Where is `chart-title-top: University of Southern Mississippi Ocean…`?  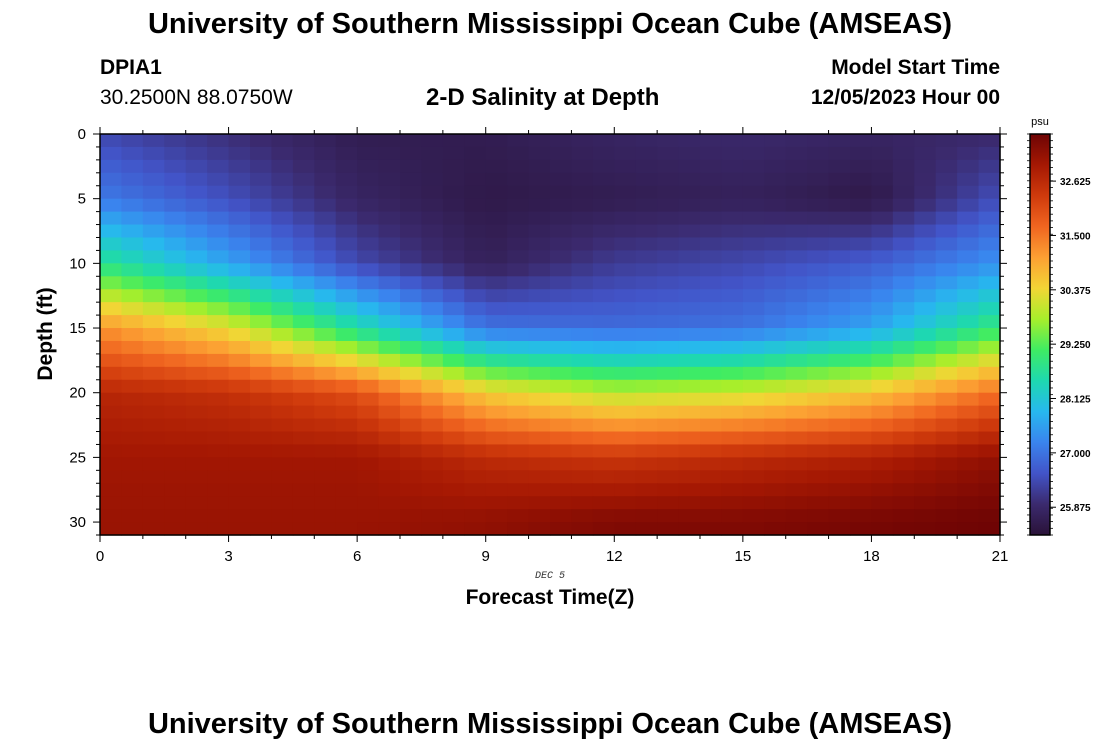 chart-title-top: University of Southern Mississippi Ocean… is located at coordinates (550, 24).